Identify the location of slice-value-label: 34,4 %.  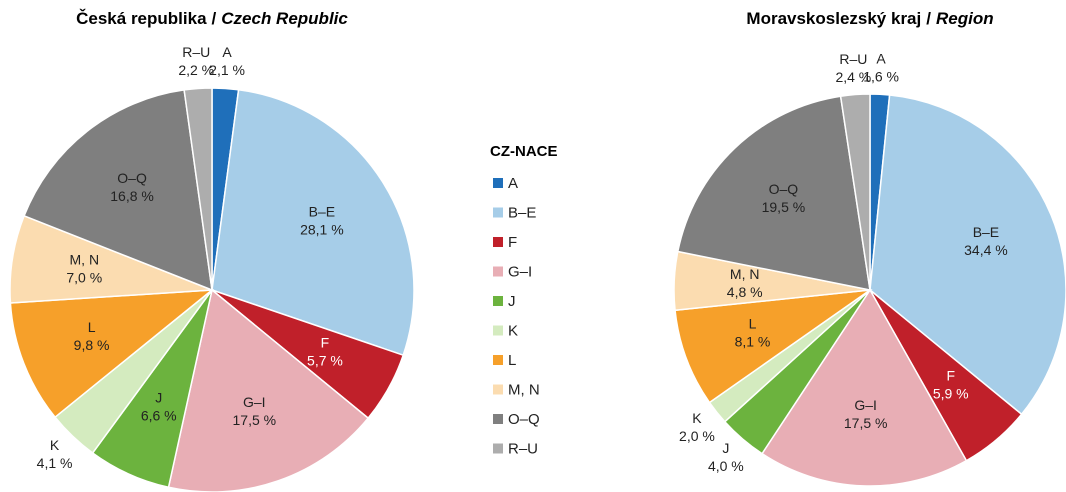
(986, 250).